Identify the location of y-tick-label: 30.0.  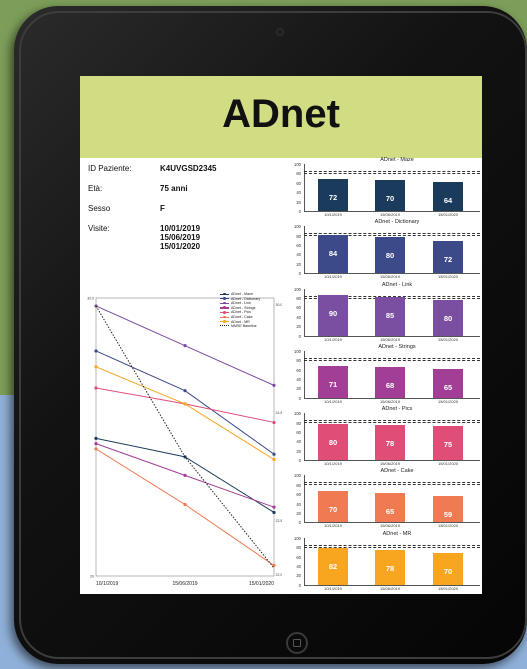
(90, 299).